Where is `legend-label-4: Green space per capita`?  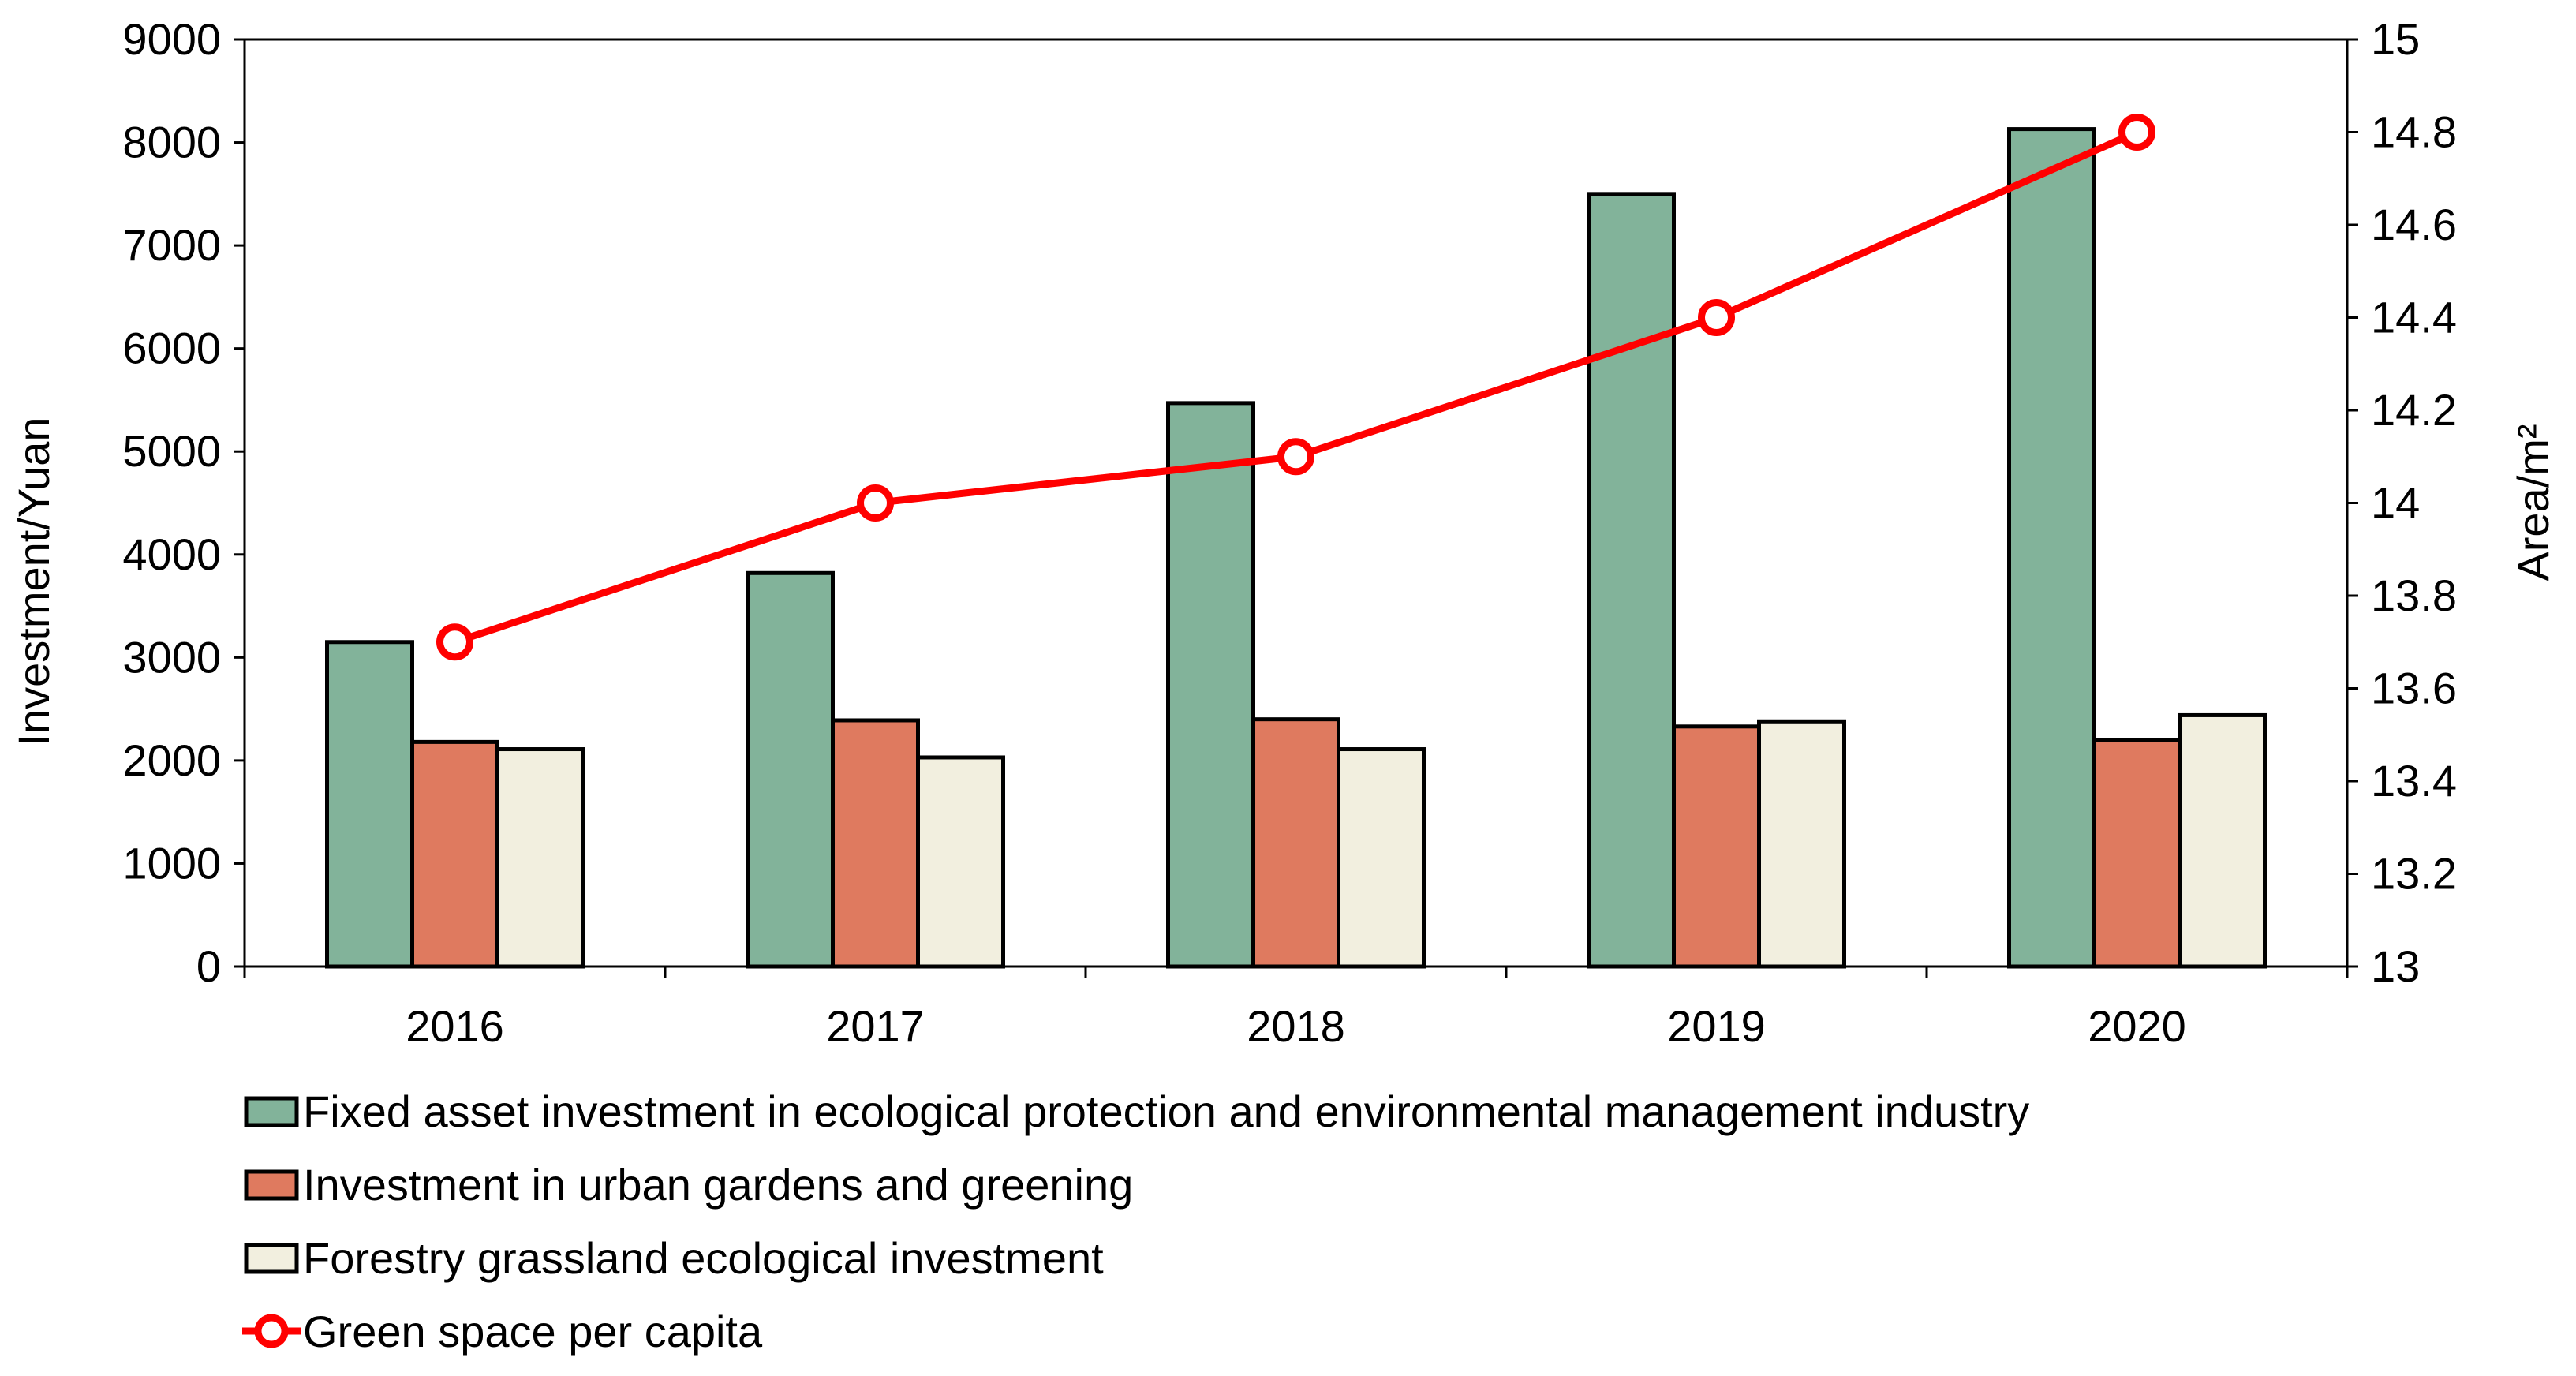
legend-label-4: Green space per capita is located at coordinates (533, 1332).